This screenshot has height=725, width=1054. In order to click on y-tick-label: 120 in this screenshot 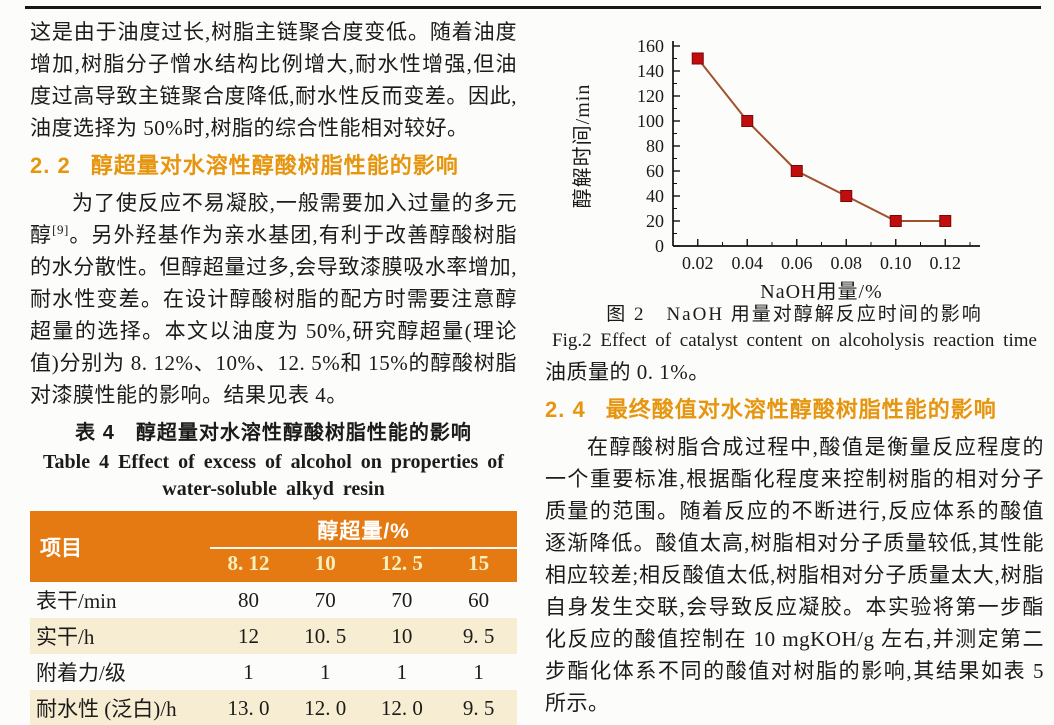, I will do `click(650, 96)`.